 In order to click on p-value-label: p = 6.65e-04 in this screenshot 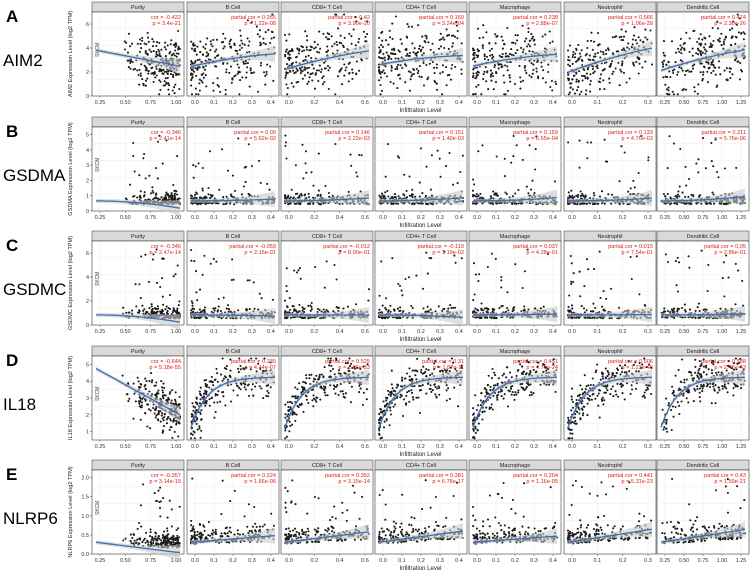, I will do `click(542, 139)`.